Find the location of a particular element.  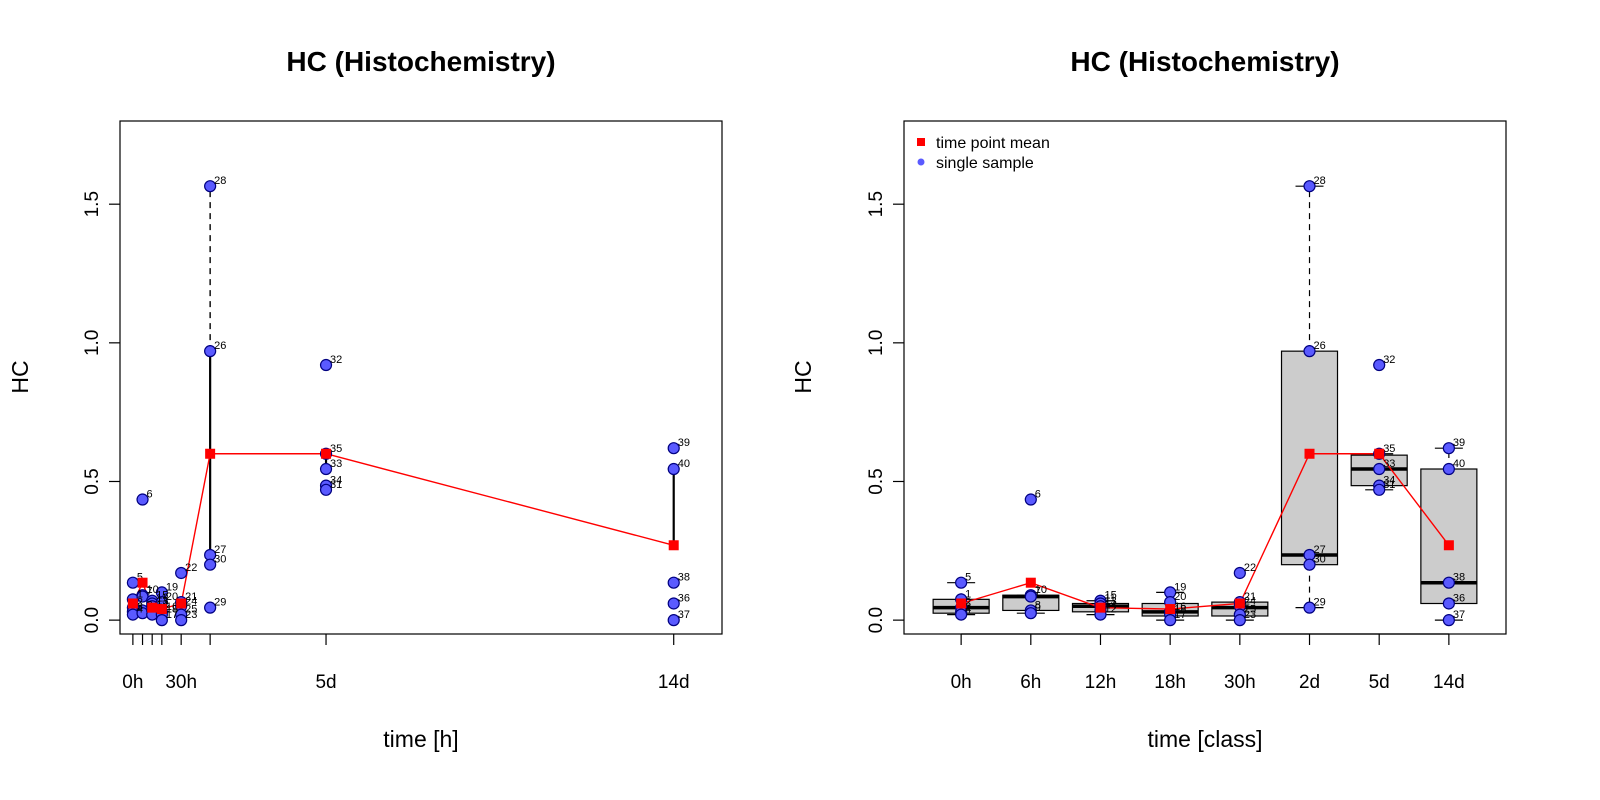

y-tick-label: 1.0 is located at coordinates (876, 343).